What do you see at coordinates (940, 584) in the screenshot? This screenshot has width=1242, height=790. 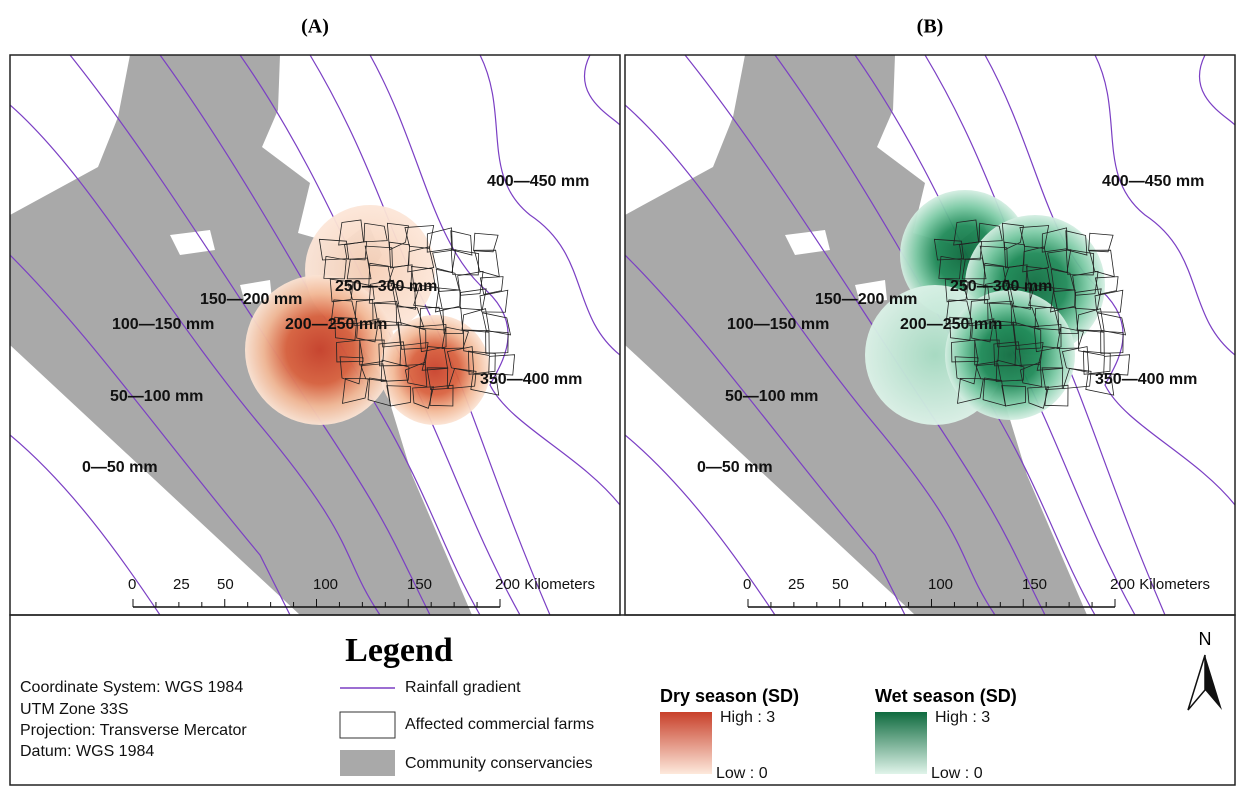 I see `scale-label: 100` at bounding box center [940, 584].